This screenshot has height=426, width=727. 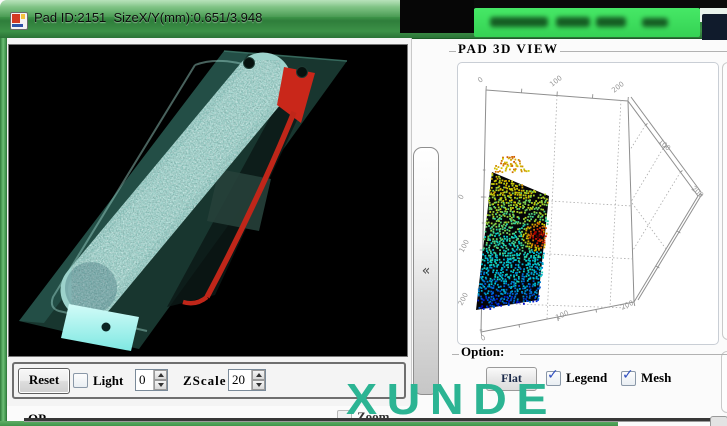 What do you see at coordinates (108, 380) in the screenshot?
I see `light-label: Light` at bounding box center [108, 380].